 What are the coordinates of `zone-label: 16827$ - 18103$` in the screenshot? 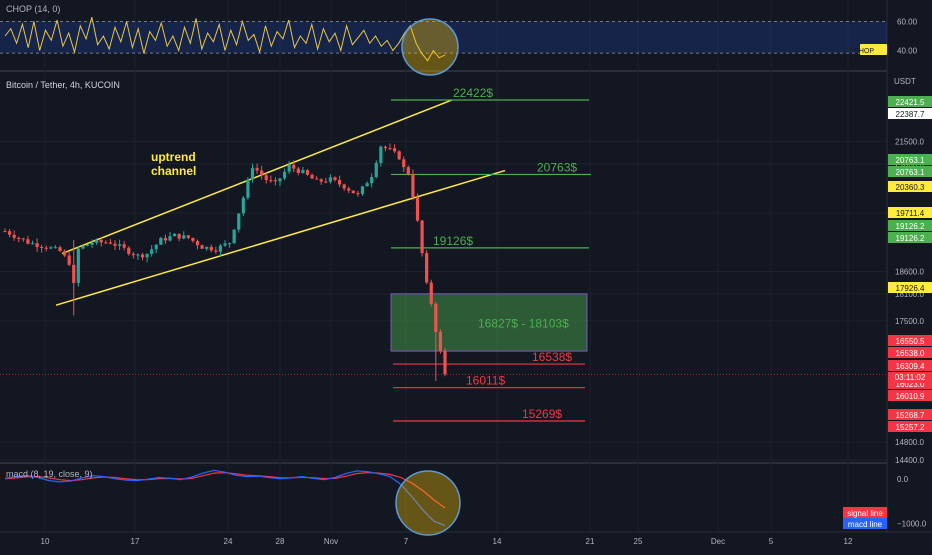 It's located at (523, 323).